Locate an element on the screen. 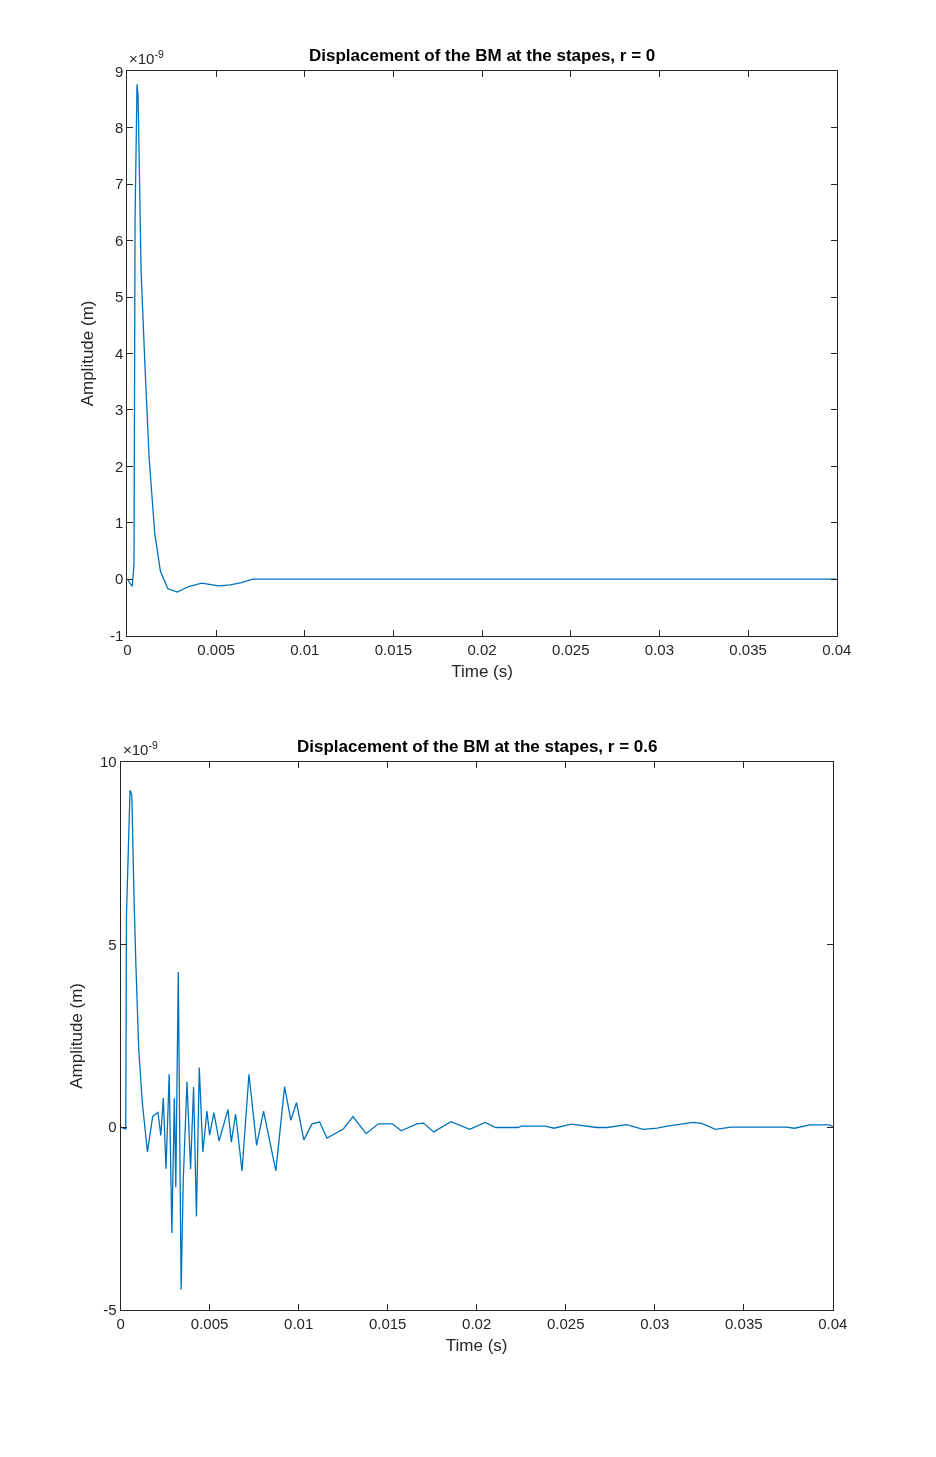 The width and height of the screenshot is (936, 1457). y-tick-label: 6 is located at coordinates (119, 240).